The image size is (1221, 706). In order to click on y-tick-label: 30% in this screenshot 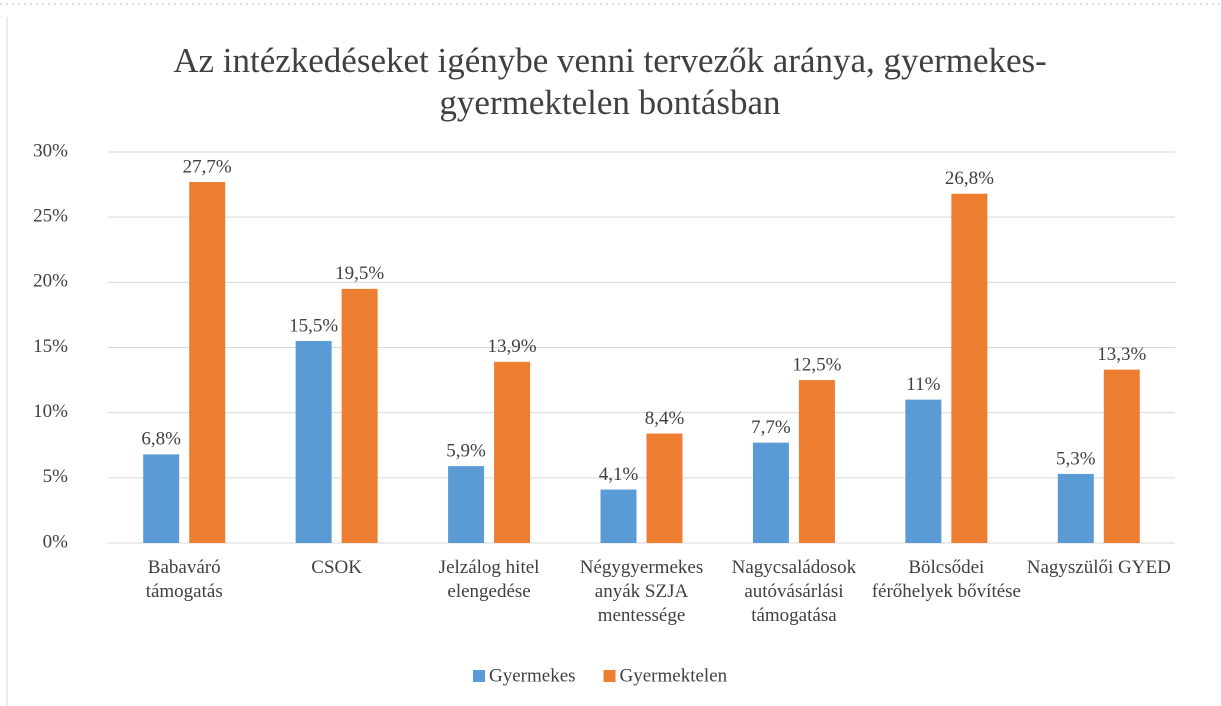, I will do `click(50, 150)`.